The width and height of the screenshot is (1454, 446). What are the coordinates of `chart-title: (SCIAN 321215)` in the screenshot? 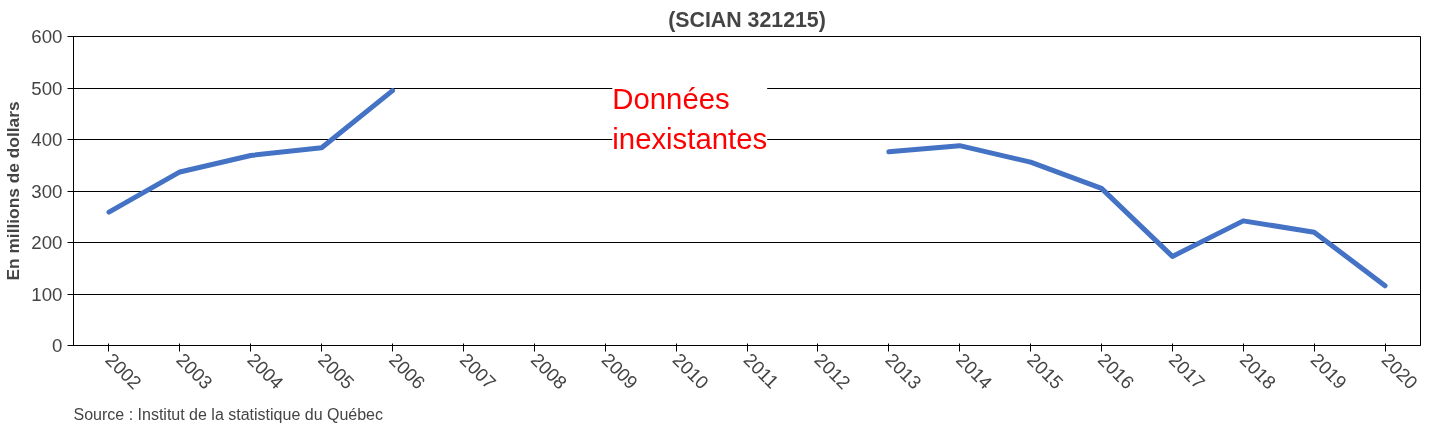 It's located at (747, 19).